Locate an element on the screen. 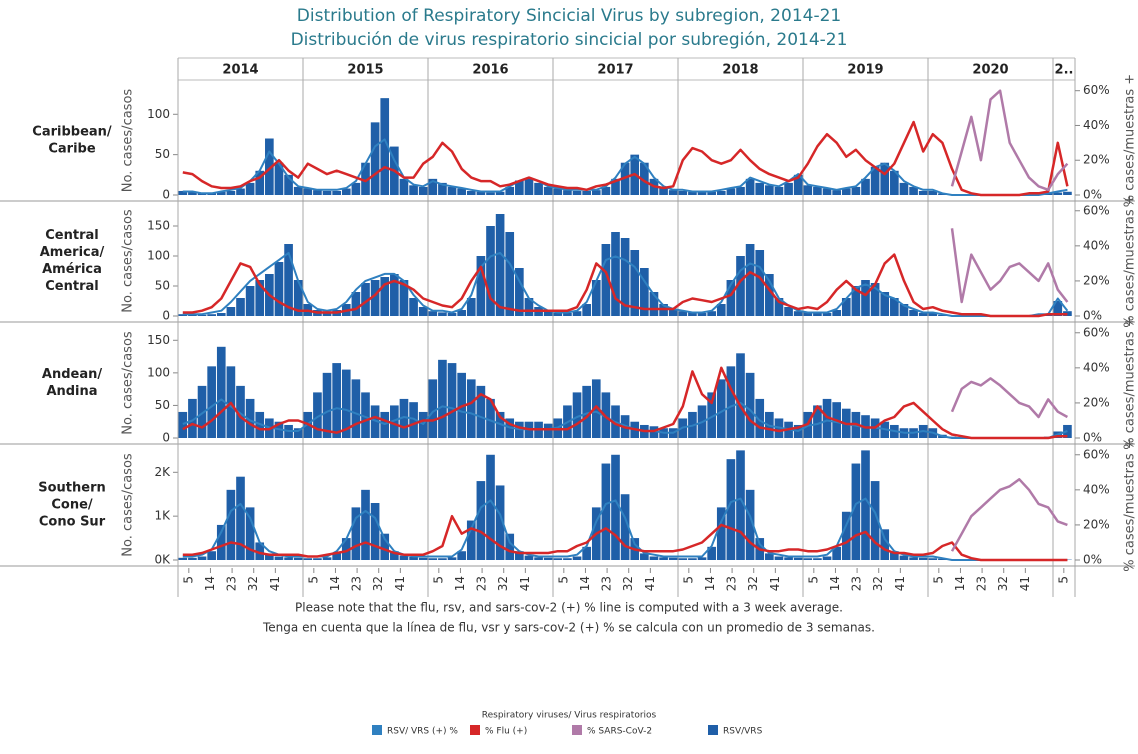 This screenshot has width=1138, height=754. y2-tick-label: 0% is located at coordinates (1092, 316).